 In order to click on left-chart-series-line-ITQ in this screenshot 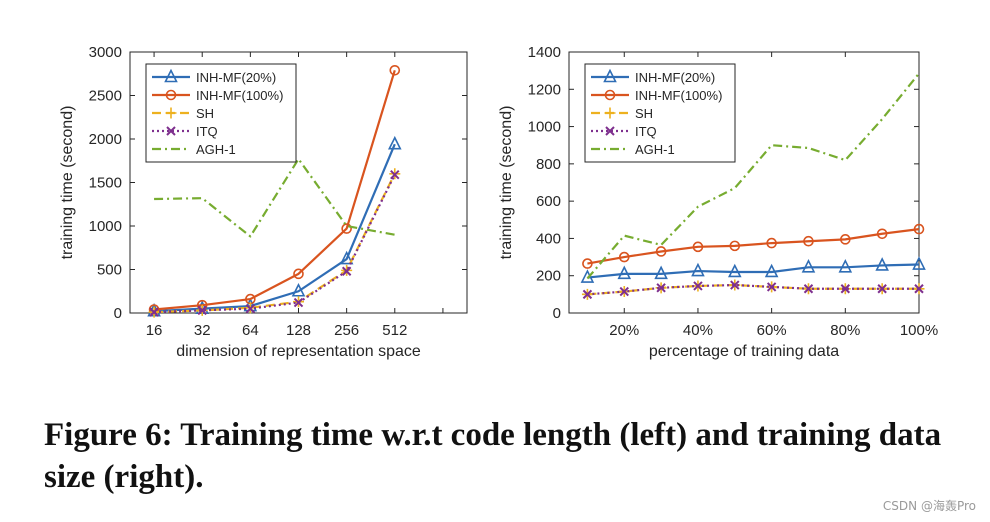, I will do `click(275, 244)`.